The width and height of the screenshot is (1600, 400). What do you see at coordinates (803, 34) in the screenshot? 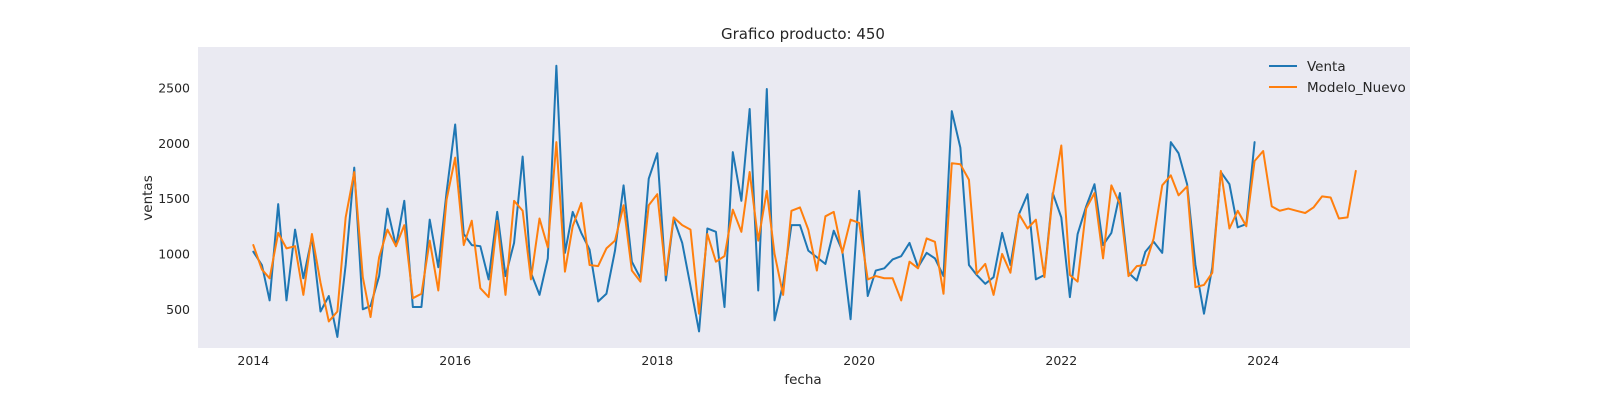
I see `chart-title: Grafico producto: 450` at bounding box center [803, 34].